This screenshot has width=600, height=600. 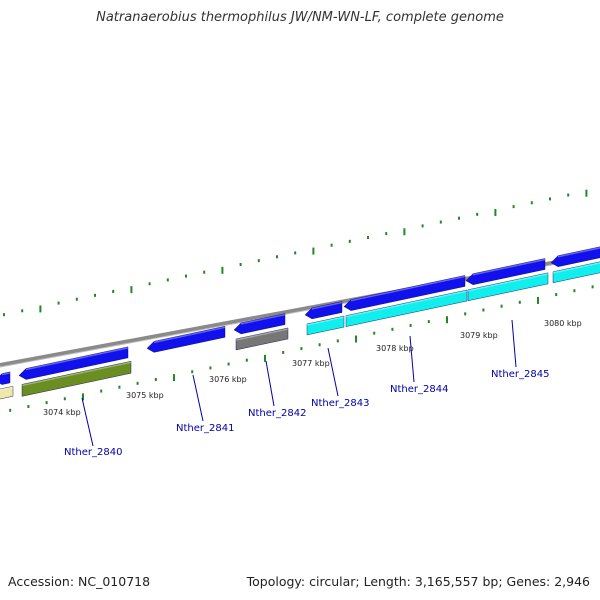 I want to click on gene-label: Nther_2845, so click(x=520, y=374).